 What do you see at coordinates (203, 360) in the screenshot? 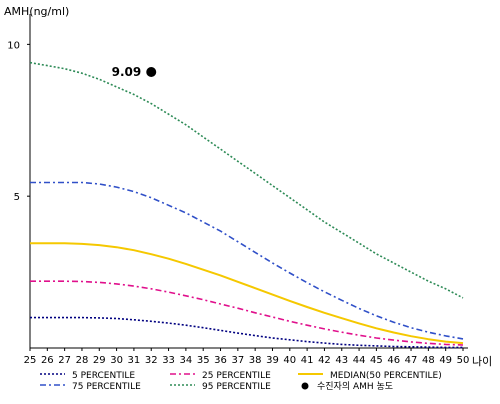
I see `x-tick-label: 35` at bounding box center [203, 360].